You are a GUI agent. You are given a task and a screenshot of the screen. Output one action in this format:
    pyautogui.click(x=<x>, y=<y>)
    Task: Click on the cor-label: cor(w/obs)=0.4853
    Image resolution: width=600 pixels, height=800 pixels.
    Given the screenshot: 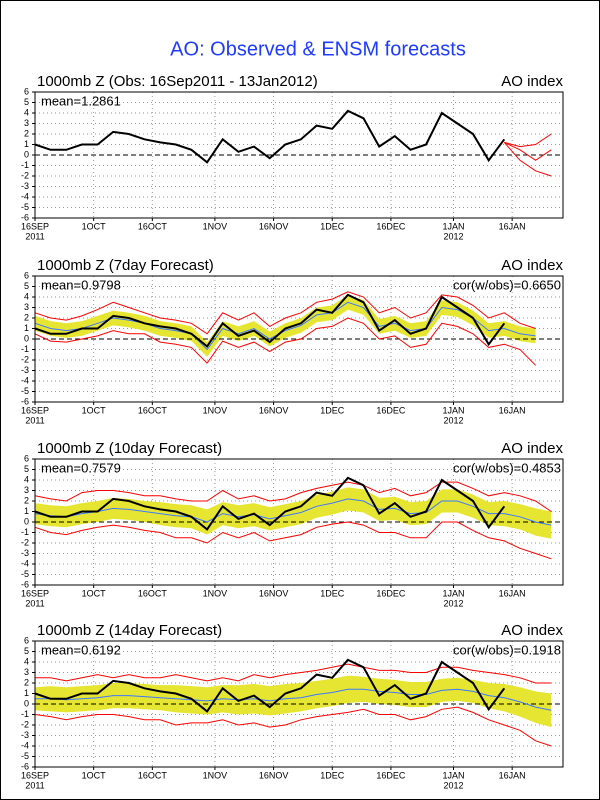 What is the action you would take?
    pyautogui.click(x=507, y=467)
    